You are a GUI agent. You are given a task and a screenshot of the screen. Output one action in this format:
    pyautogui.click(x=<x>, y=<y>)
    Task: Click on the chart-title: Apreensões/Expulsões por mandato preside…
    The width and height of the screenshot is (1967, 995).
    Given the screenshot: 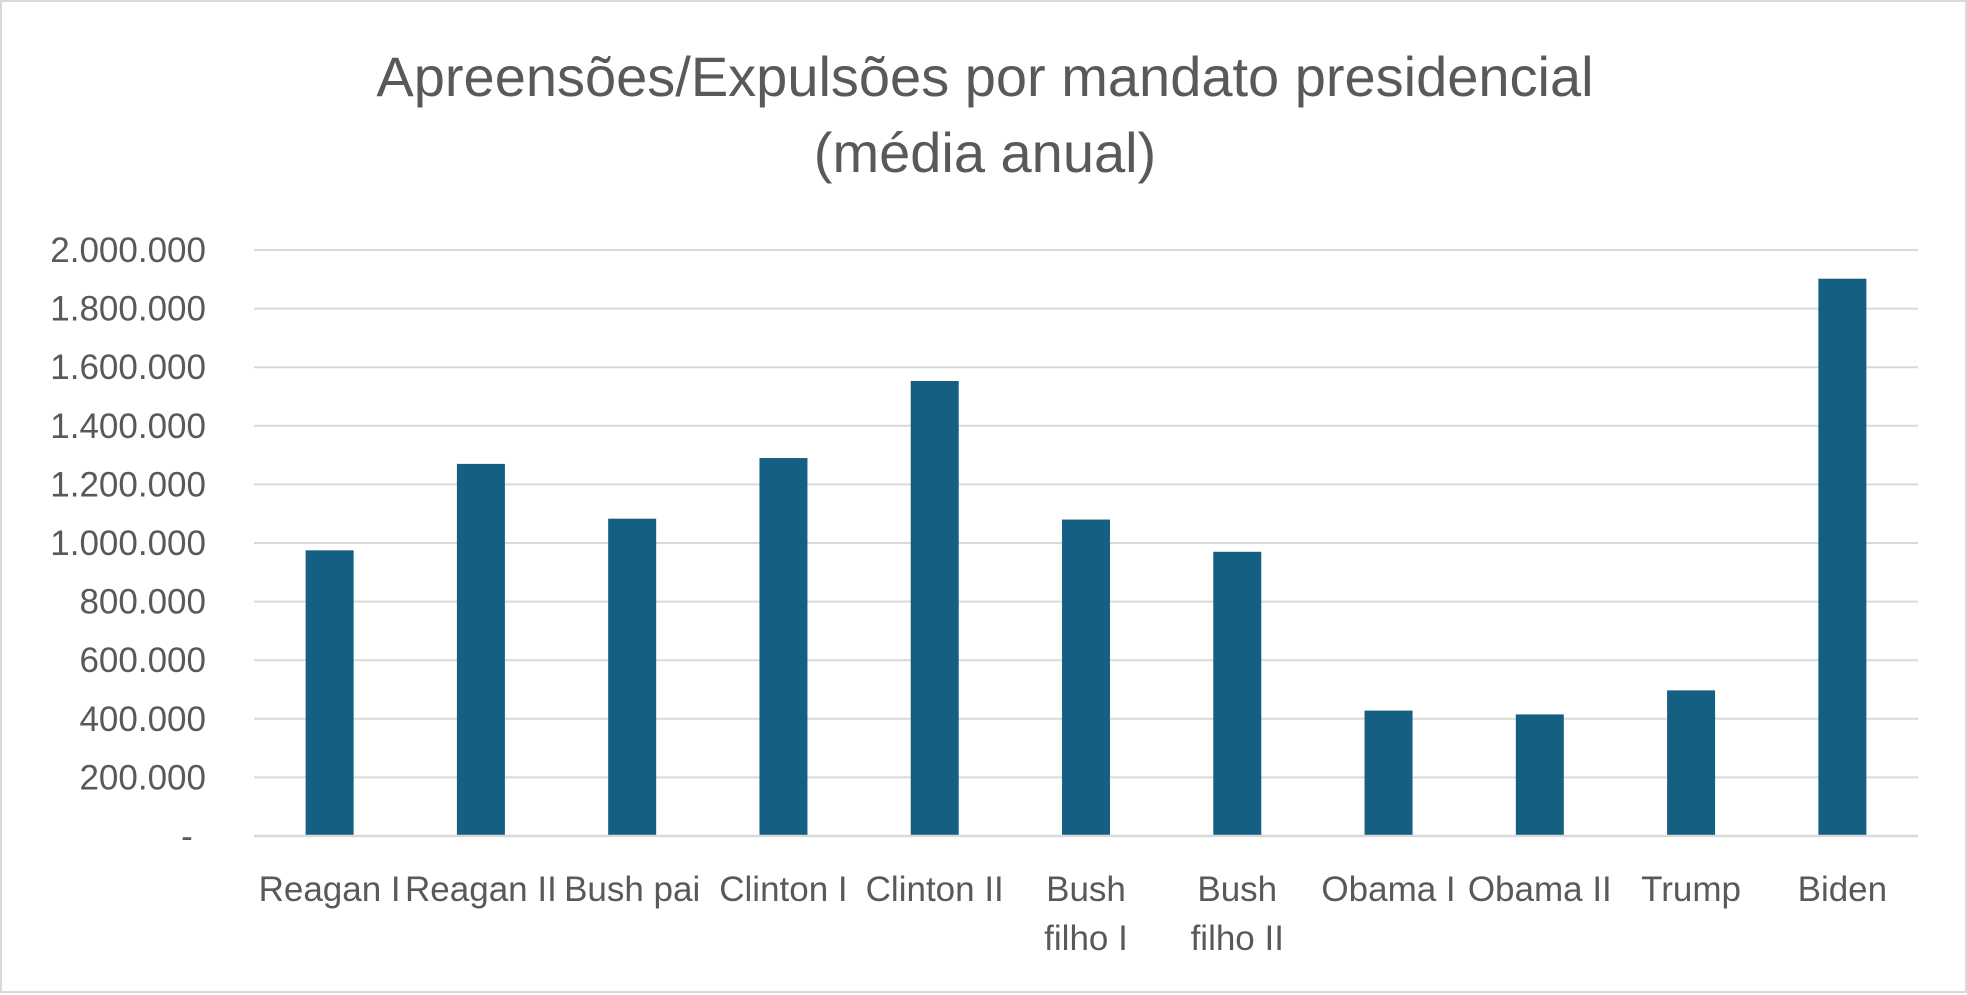 What is the action you would take?
    pyautogui.click(x=984, y=114)
    